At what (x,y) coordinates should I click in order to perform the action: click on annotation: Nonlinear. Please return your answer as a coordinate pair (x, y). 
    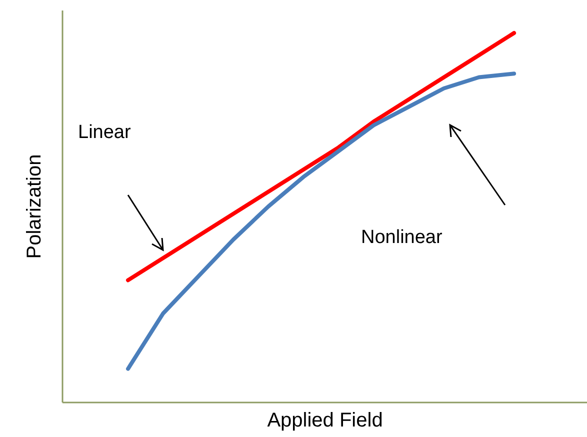
    Looking at the image, I should click on (402, 237).